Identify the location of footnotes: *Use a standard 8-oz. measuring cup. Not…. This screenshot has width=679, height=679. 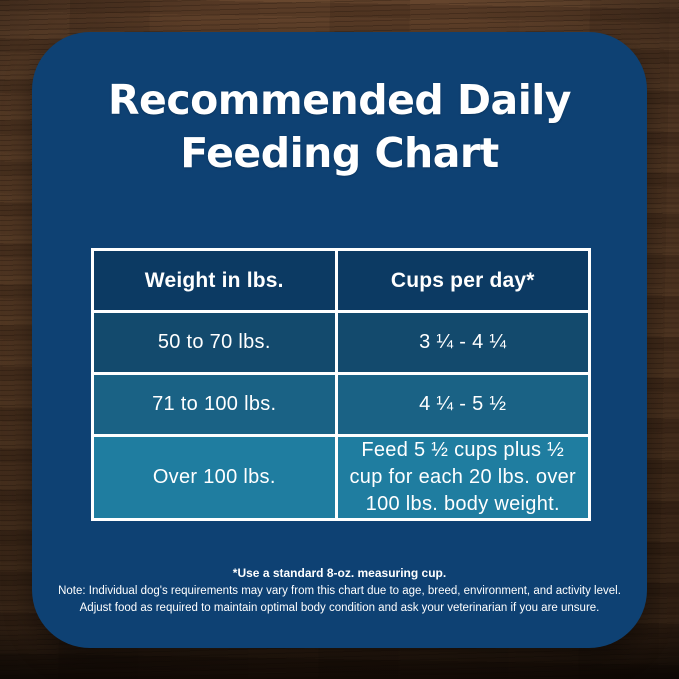
(339, 591).